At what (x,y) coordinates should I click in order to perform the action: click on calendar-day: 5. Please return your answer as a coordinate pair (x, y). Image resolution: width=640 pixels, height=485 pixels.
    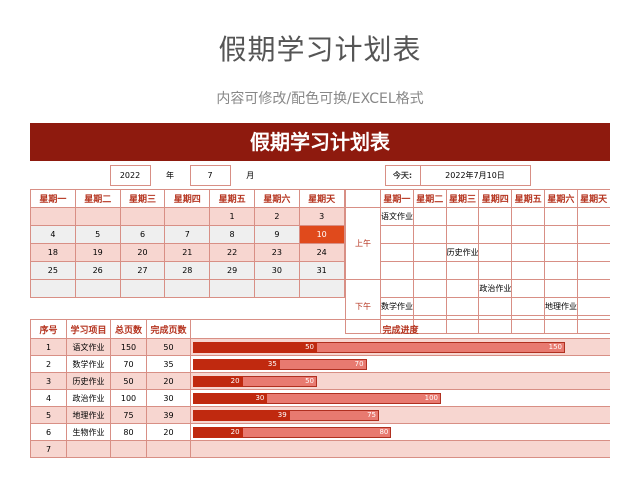
    Looking at the image, I should click on (97, 234).